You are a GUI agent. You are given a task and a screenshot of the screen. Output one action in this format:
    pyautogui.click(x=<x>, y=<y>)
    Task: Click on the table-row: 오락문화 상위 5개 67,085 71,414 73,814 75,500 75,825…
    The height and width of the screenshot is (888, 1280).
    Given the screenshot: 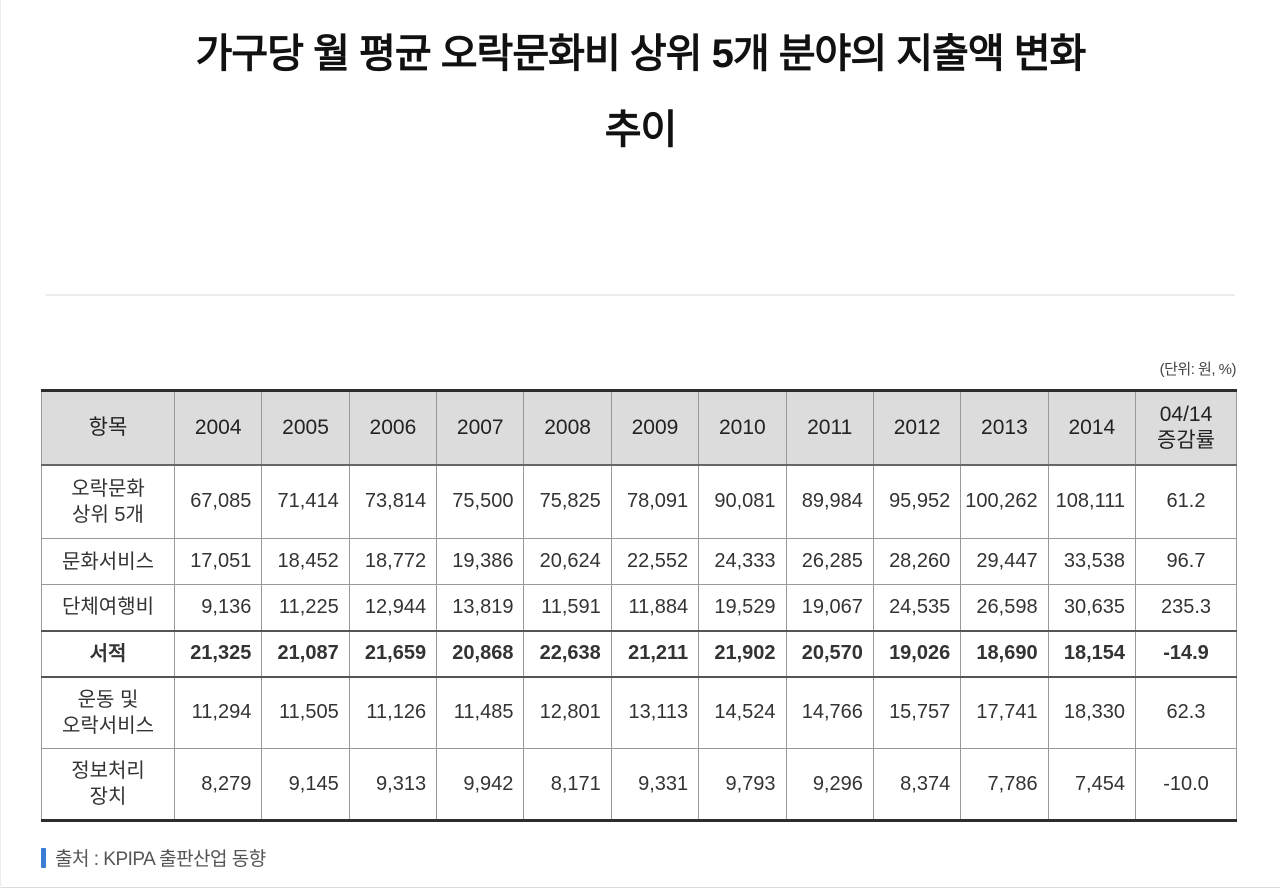 What is the action you would take?
    pyautogui.click(x=639, y=501)
    